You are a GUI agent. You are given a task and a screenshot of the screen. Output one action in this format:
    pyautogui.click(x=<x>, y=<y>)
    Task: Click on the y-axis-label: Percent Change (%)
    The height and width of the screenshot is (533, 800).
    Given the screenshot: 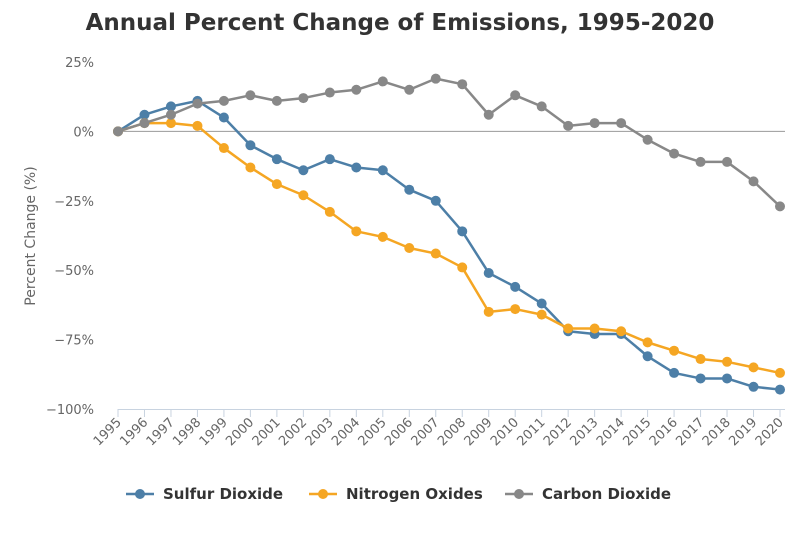 What is the action you would take?
    pyautogui.click(x=31, y=235)
    